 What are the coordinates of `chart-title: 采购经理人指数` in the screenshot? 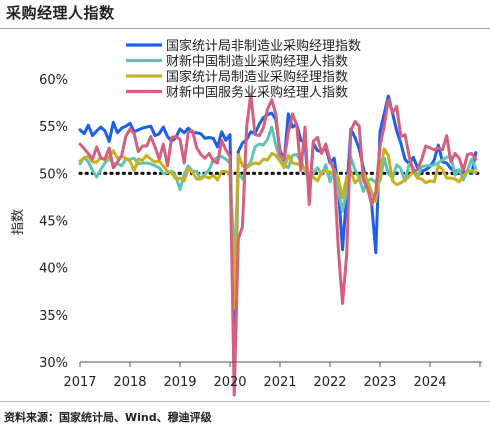 It's located at (60, 13).